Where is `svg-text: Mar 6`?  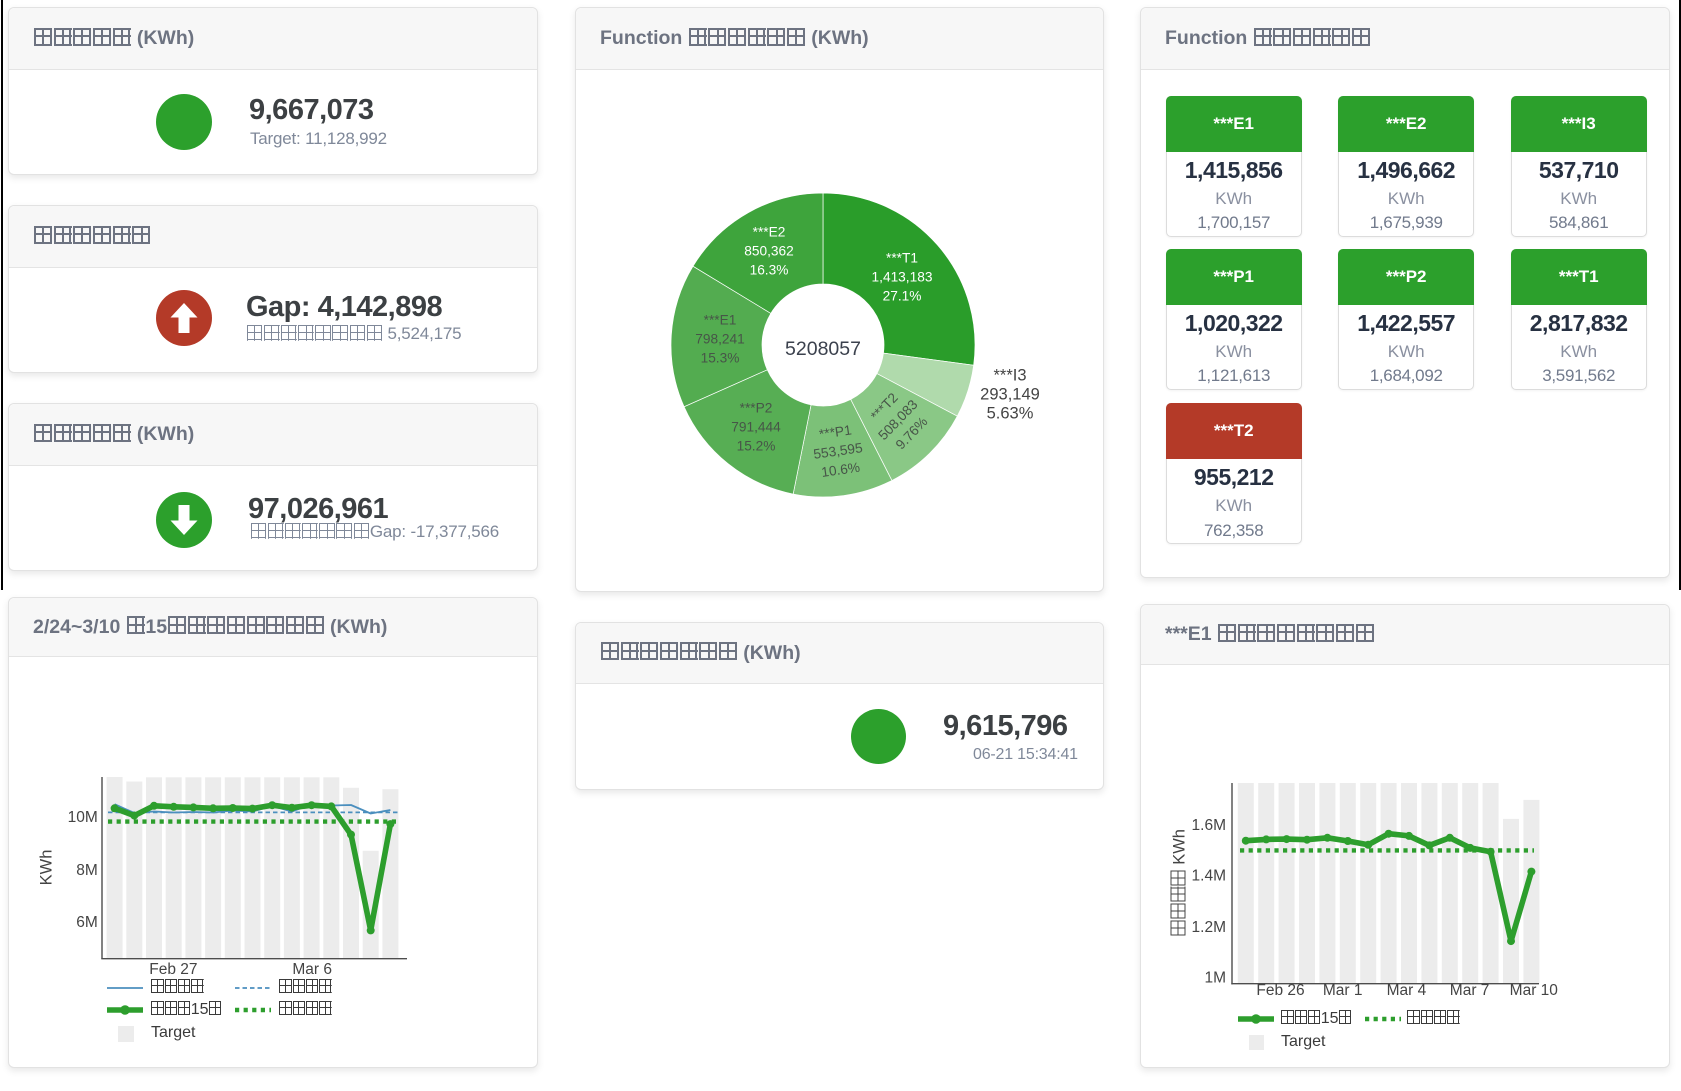 svg-text: Mar 6 is located at coordinates (312, 969).